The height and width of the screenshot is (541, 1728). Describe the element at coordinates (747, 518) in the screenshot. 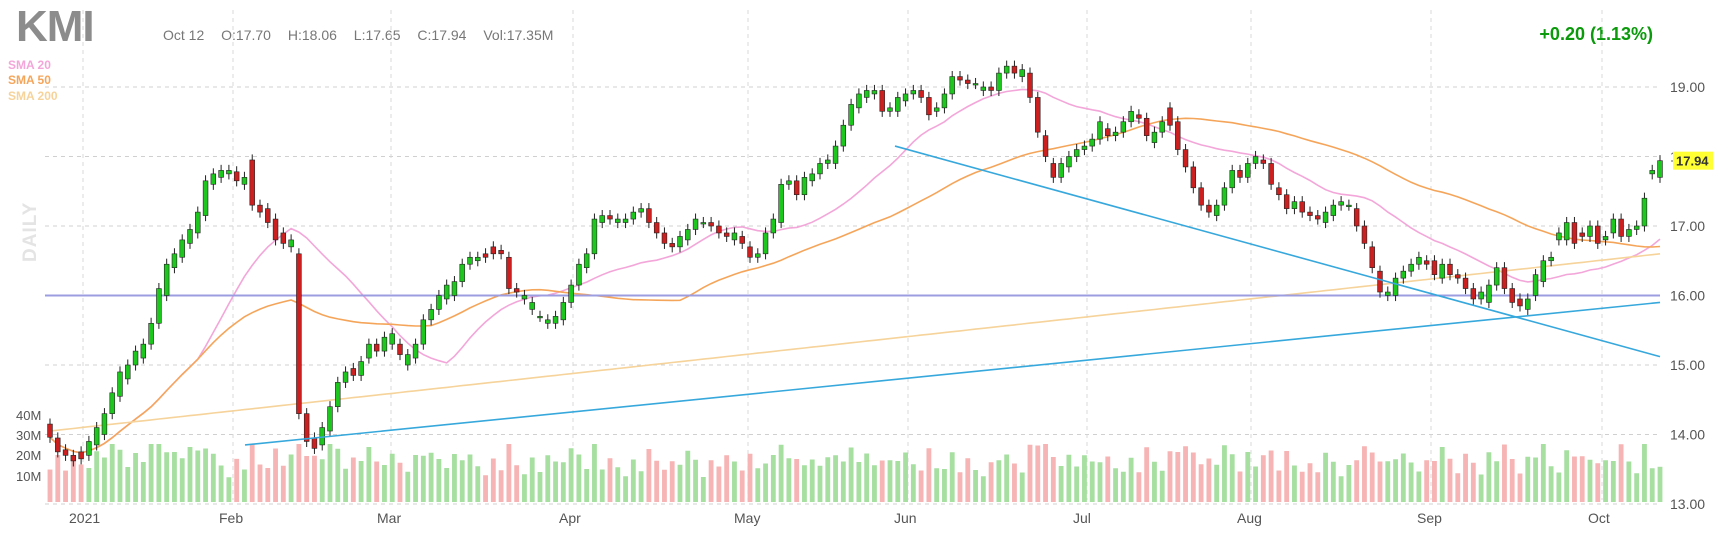

I see `month-tick-label: May` at that location.